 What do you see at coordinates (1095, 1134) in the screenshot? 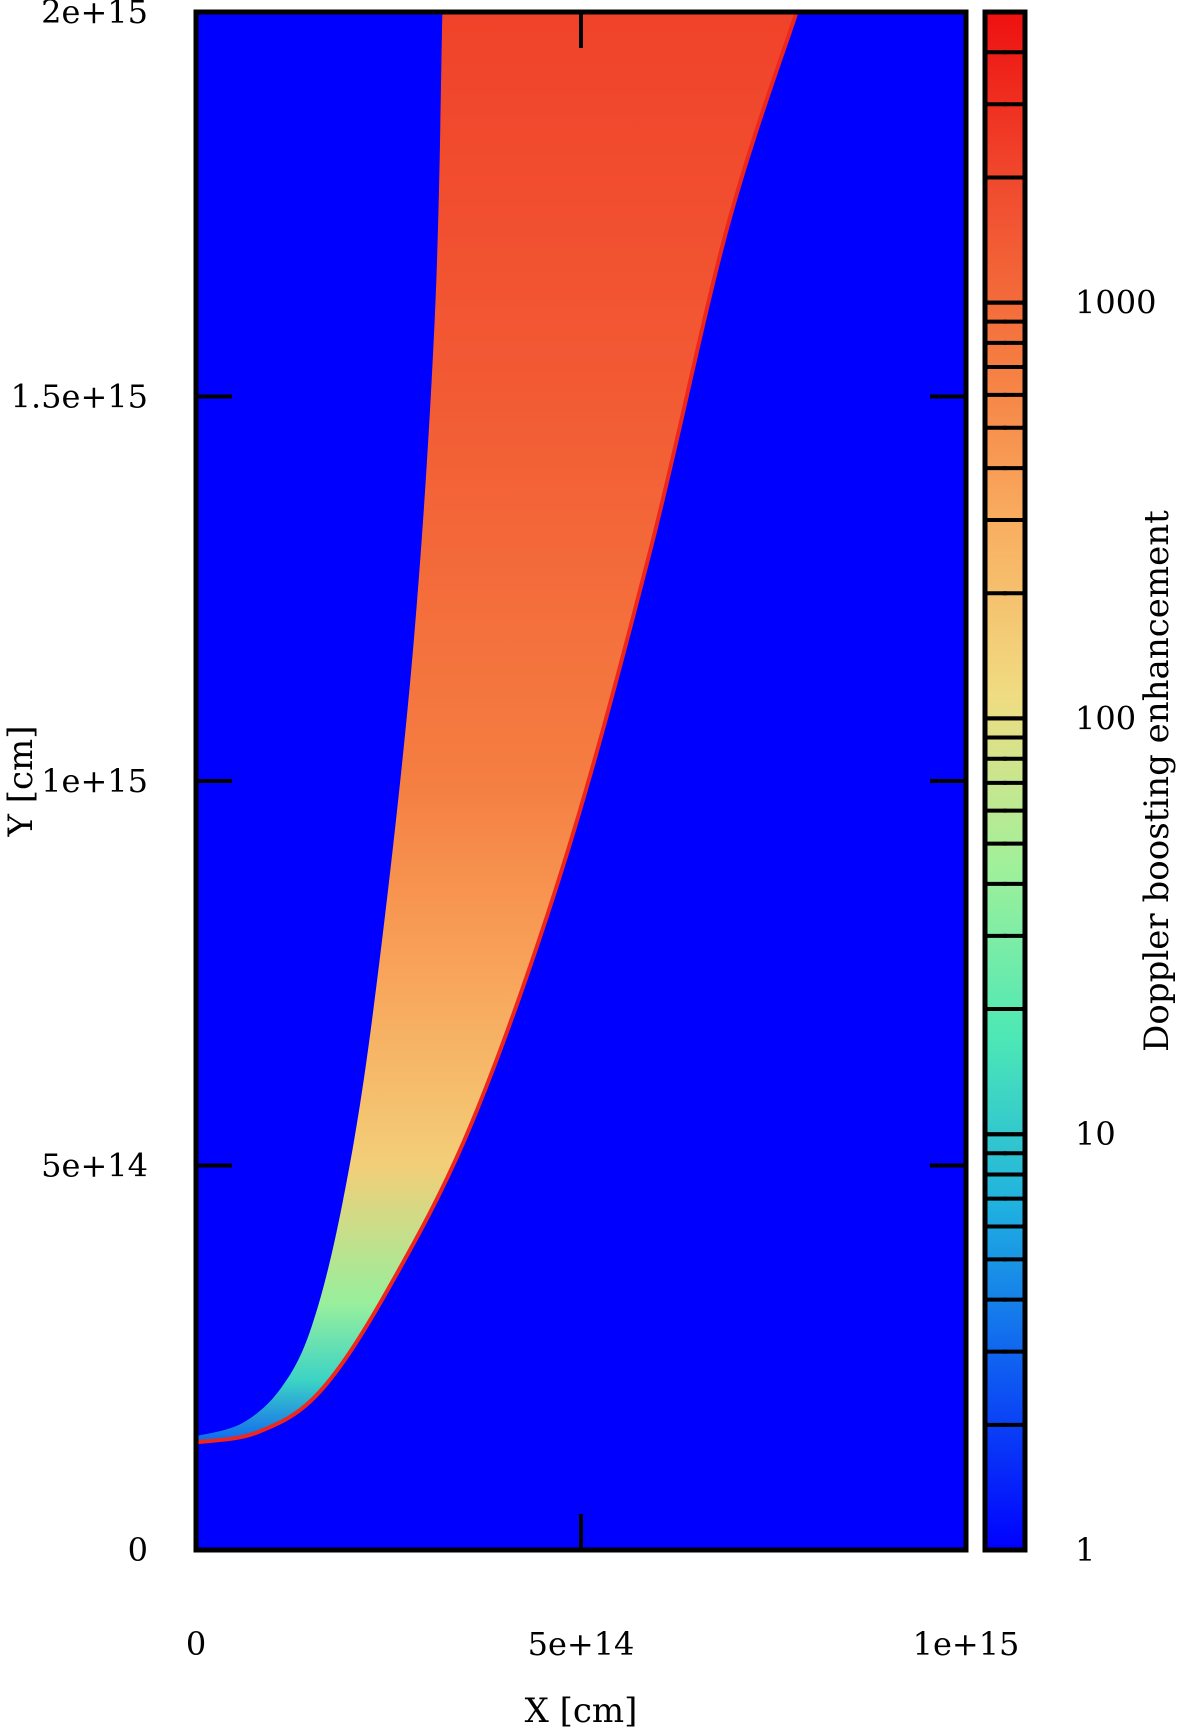
I see `colorbar-tick-label-1: 10` at bounding box center [1095, 1134].